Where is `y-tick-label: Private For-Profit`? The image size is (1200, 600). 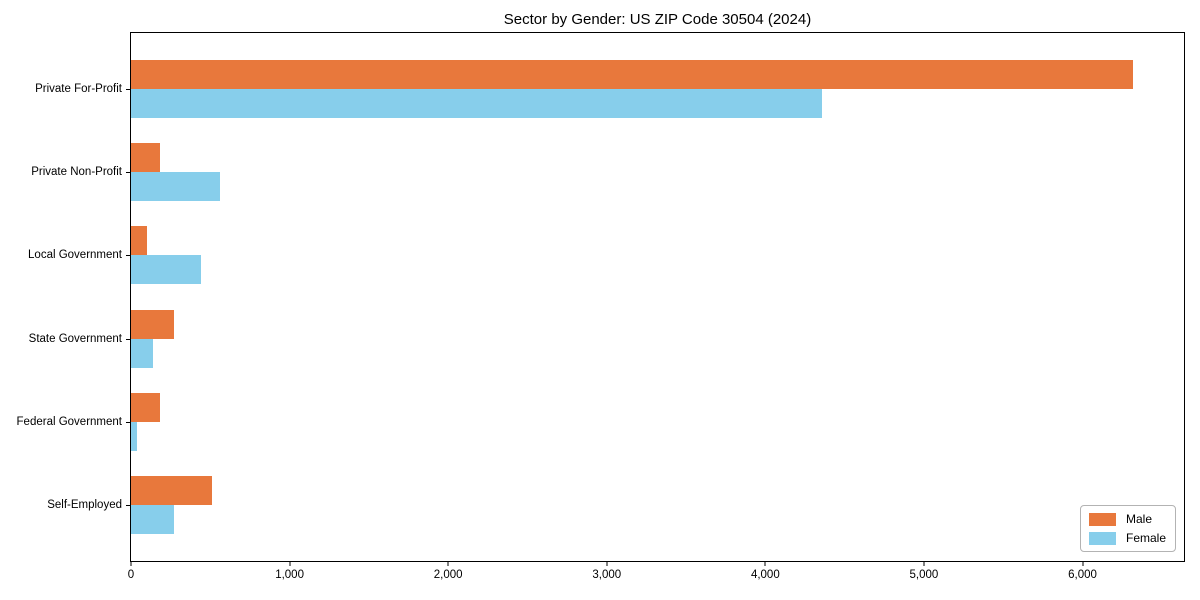
y-tick-label: Private For-Profit is located at coordinates (78, 89).